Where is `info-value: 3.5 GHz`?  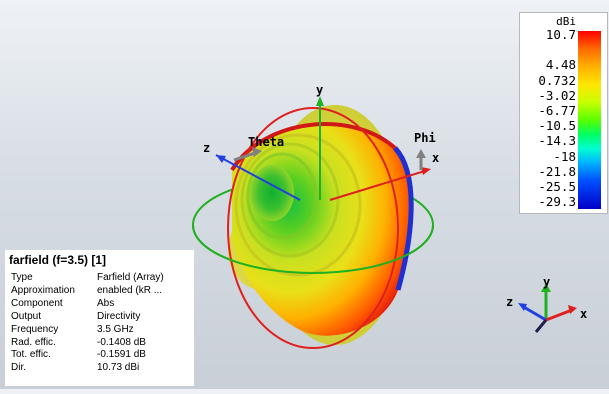
info-value: 3.5 GHz is located at coordinates (115, 329).